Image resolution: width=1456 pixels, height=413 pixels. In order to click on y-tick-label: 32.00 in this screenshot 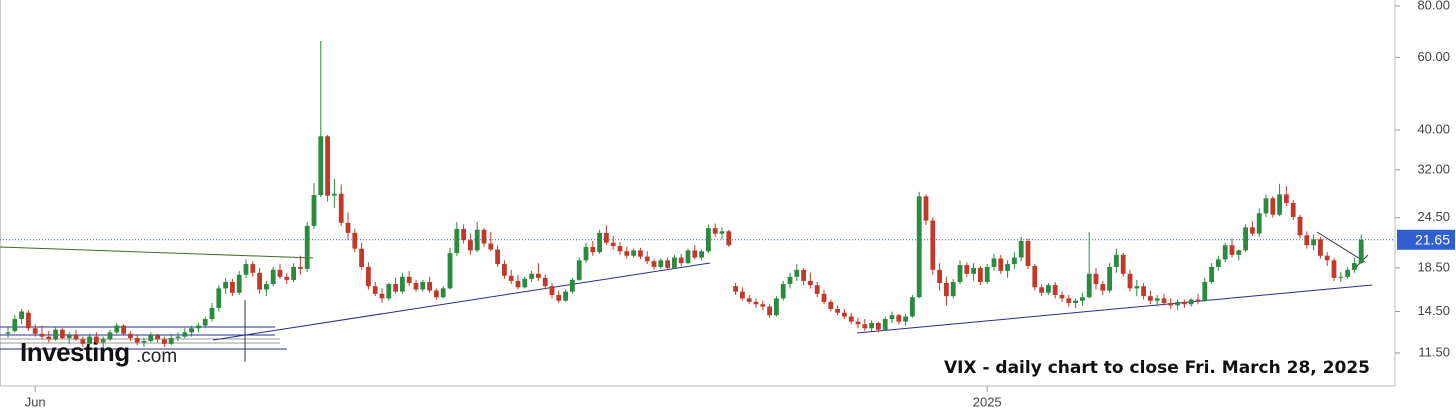, I will do `click(1433, 168)`.